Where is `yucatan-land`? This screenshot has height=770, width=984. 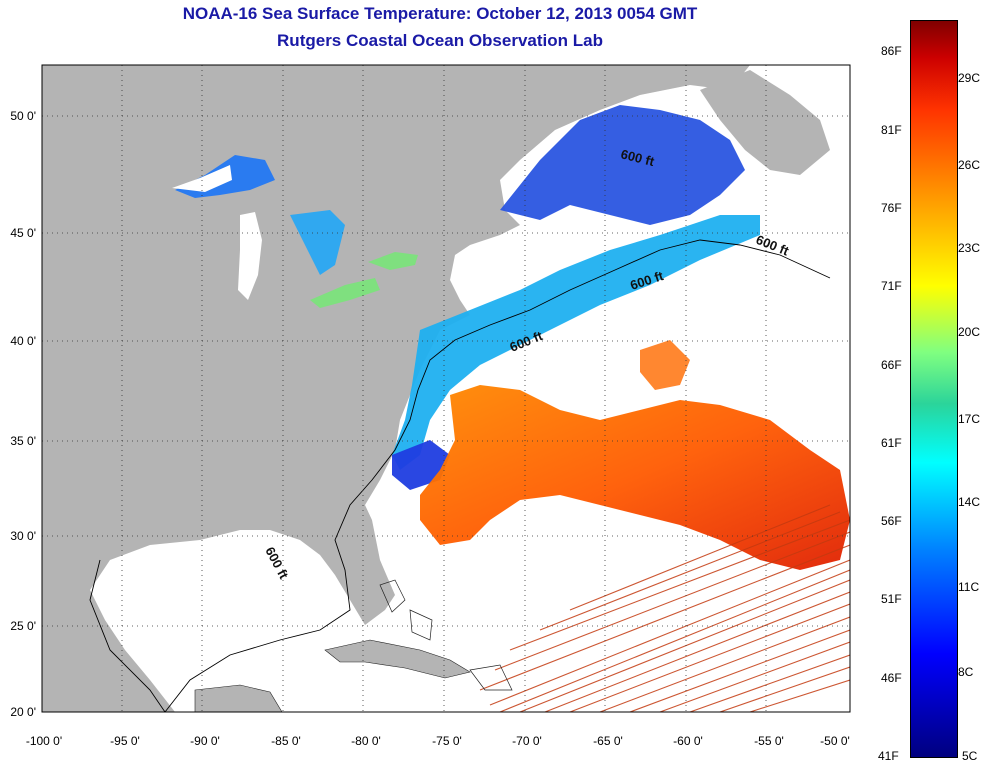
yucatan-land is located at coordinates (238, 698).